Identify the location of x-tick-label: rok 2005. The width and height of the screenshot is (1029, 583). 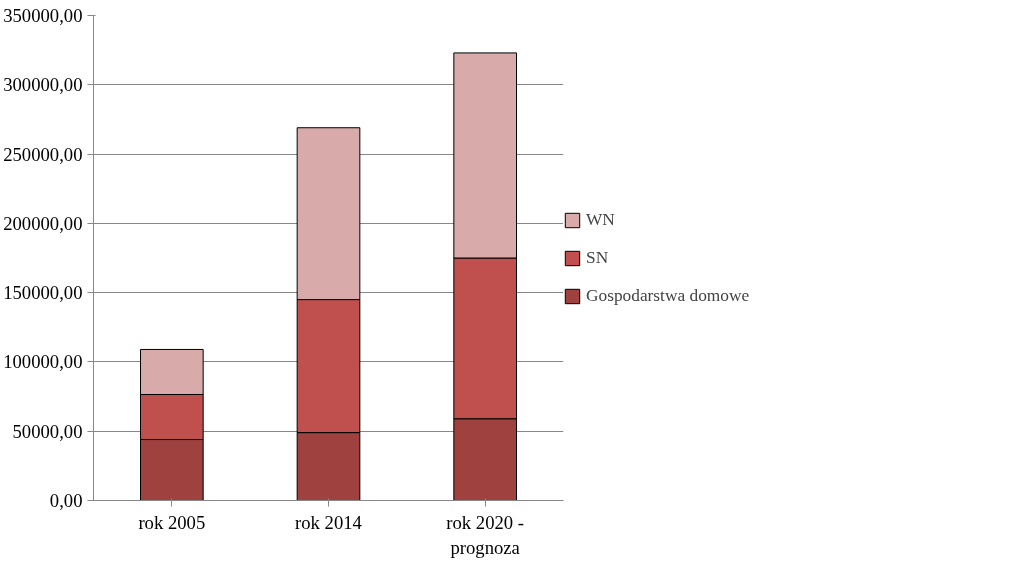
(172, 522).